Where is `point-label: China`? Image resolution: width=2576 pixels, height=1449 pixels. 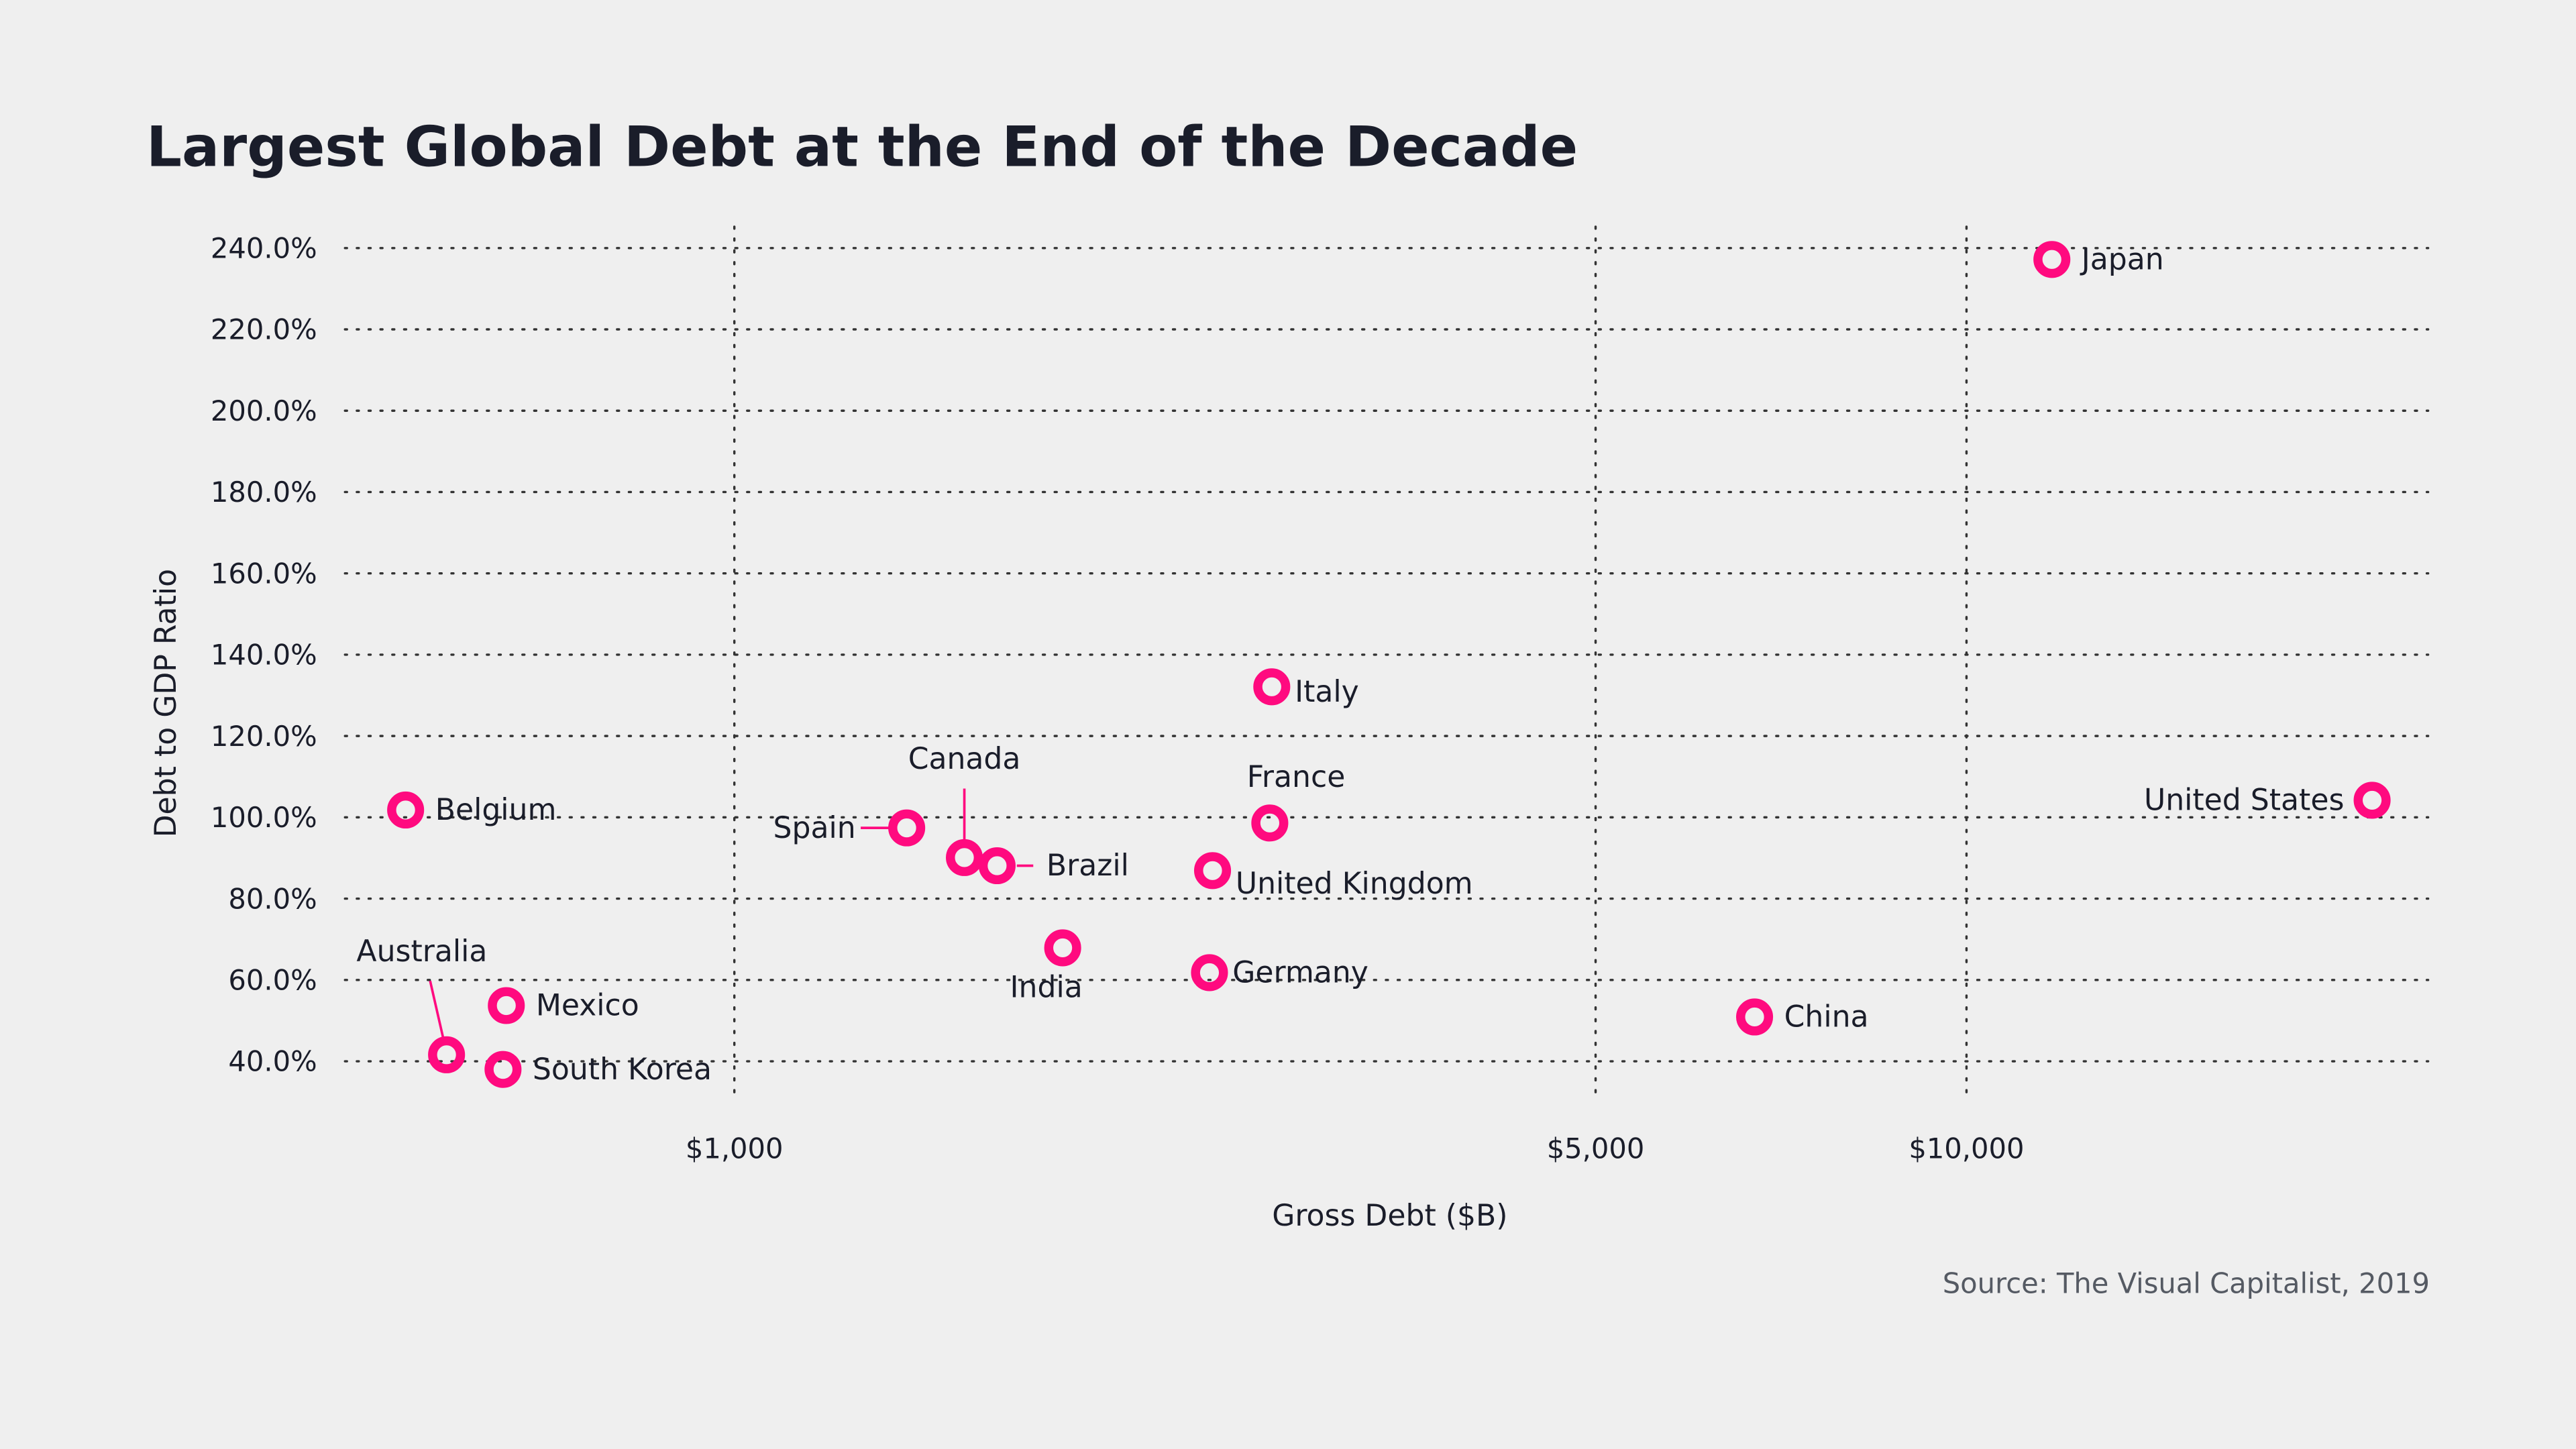
point-label: China is located at coordinates (1826, 1017).